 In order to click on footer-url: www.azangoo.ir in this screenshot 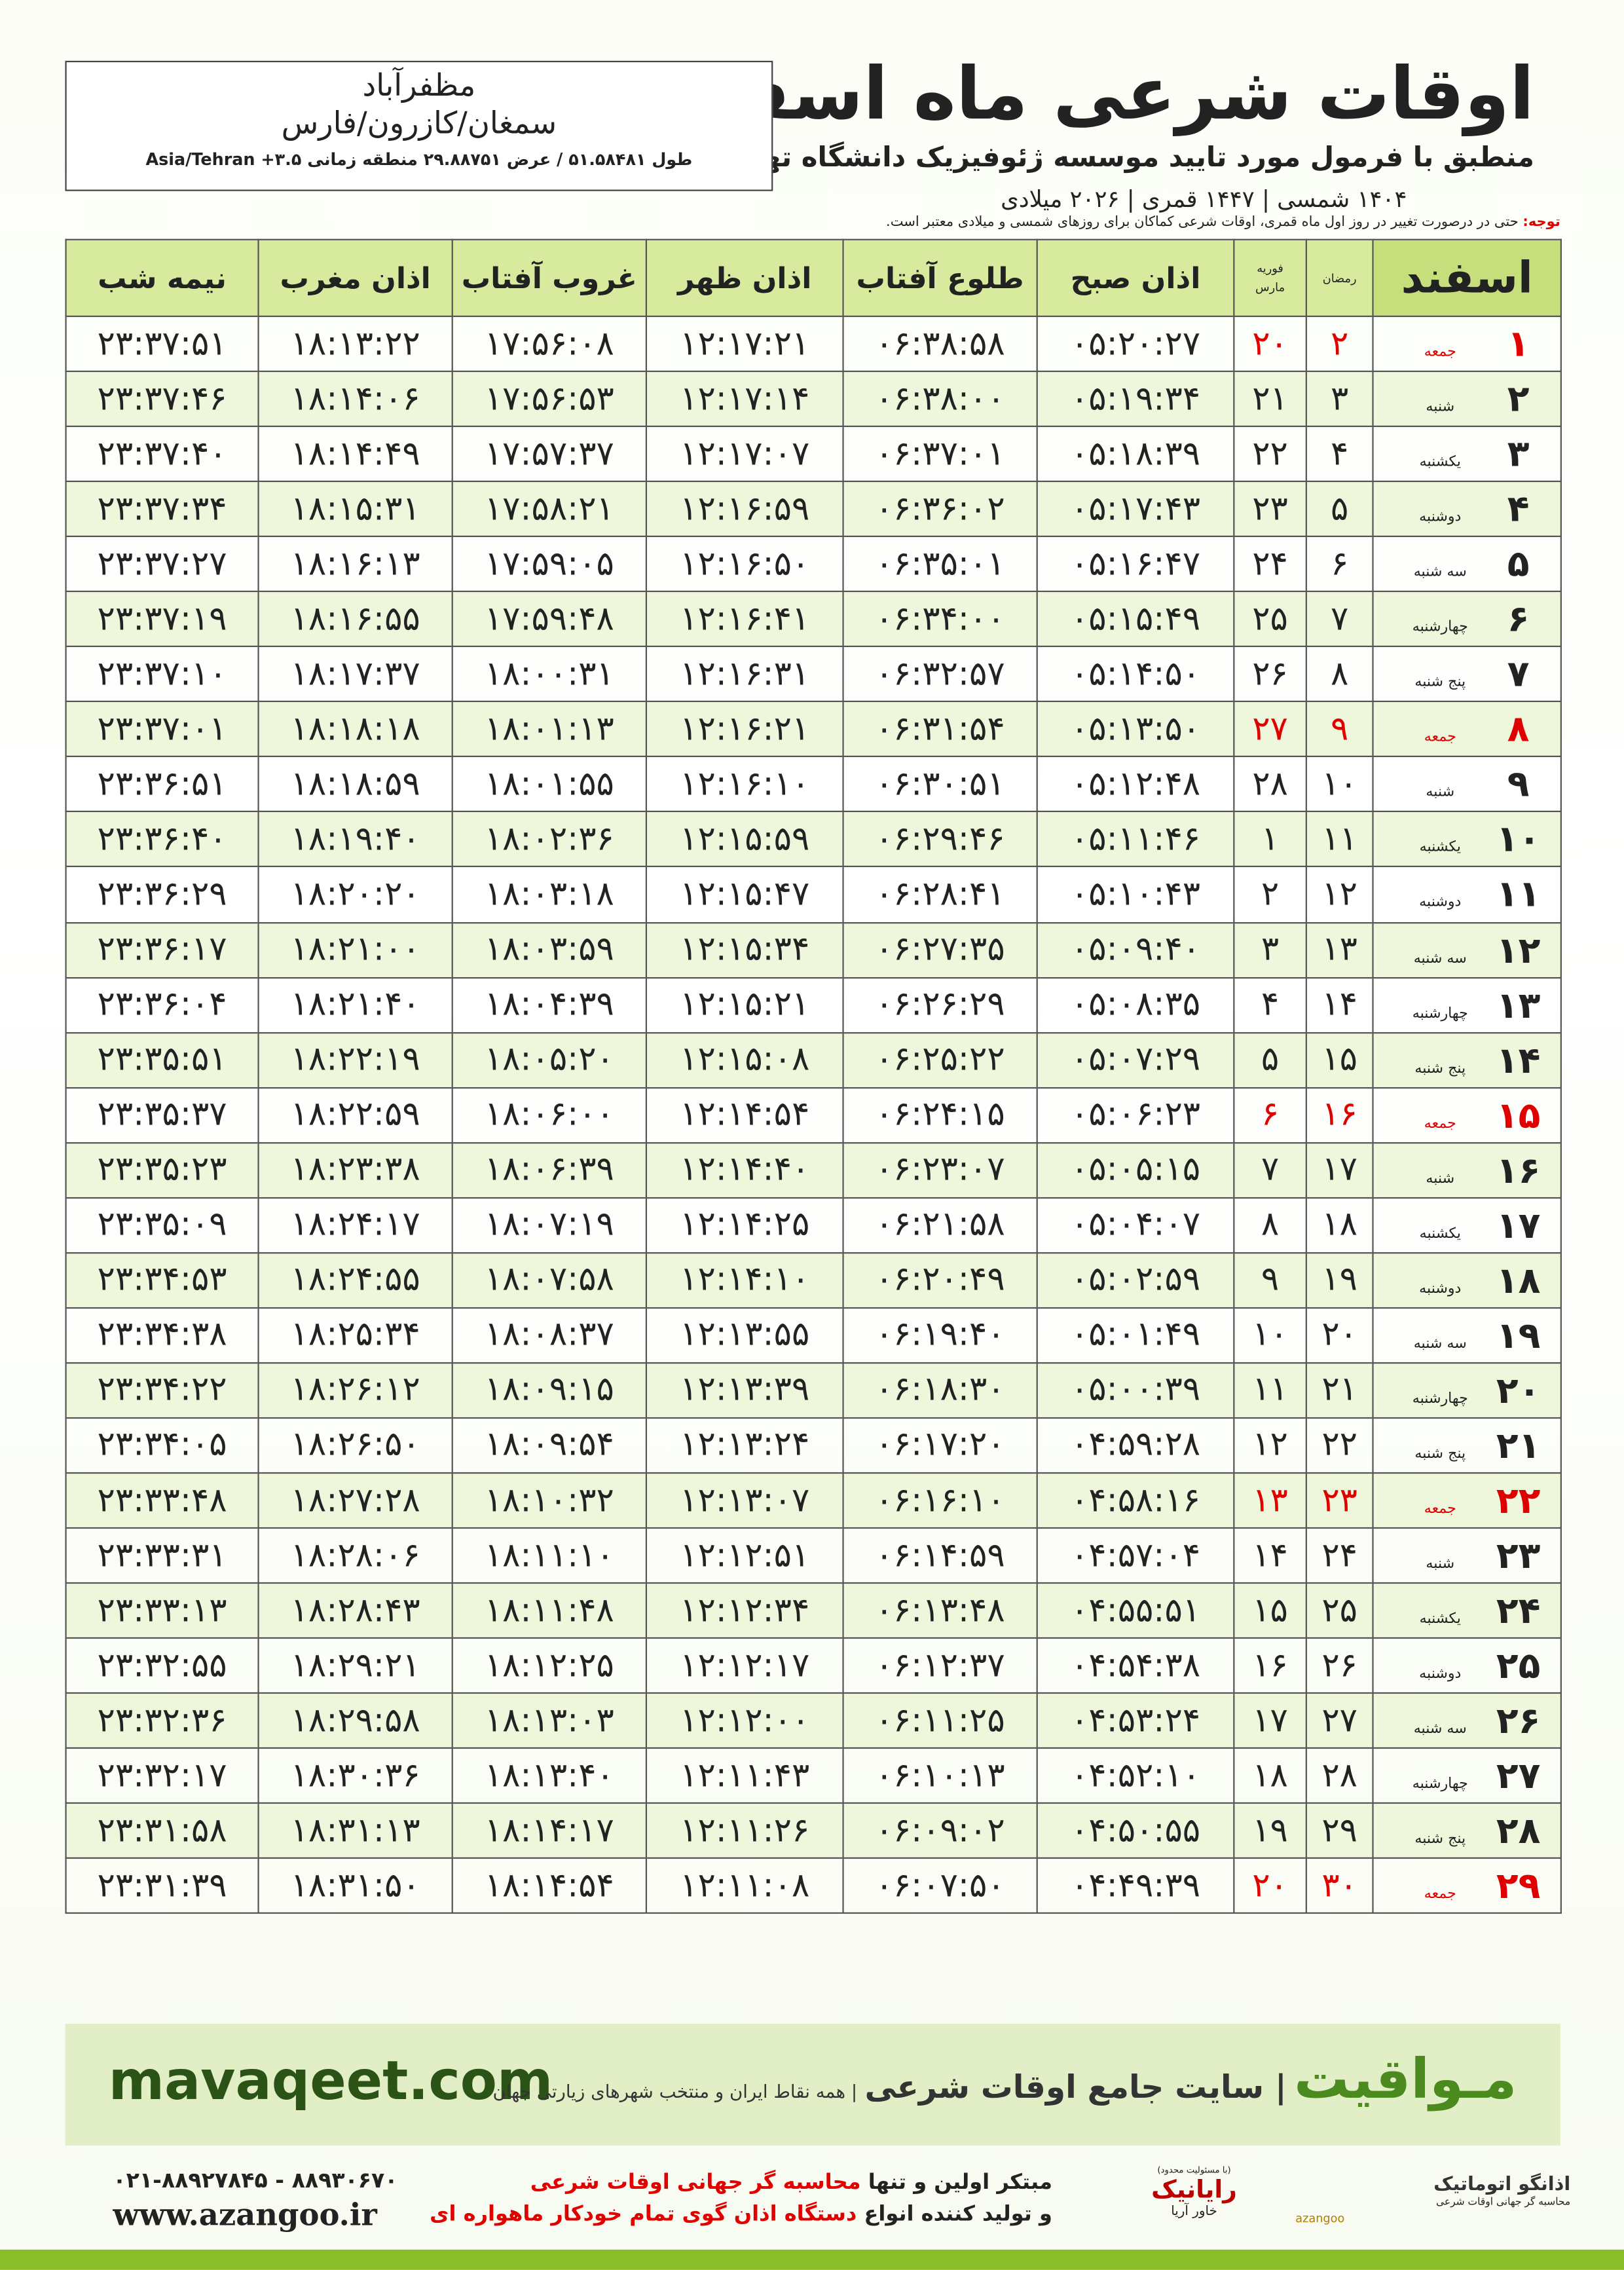, I will do `click(245, 2214)`.